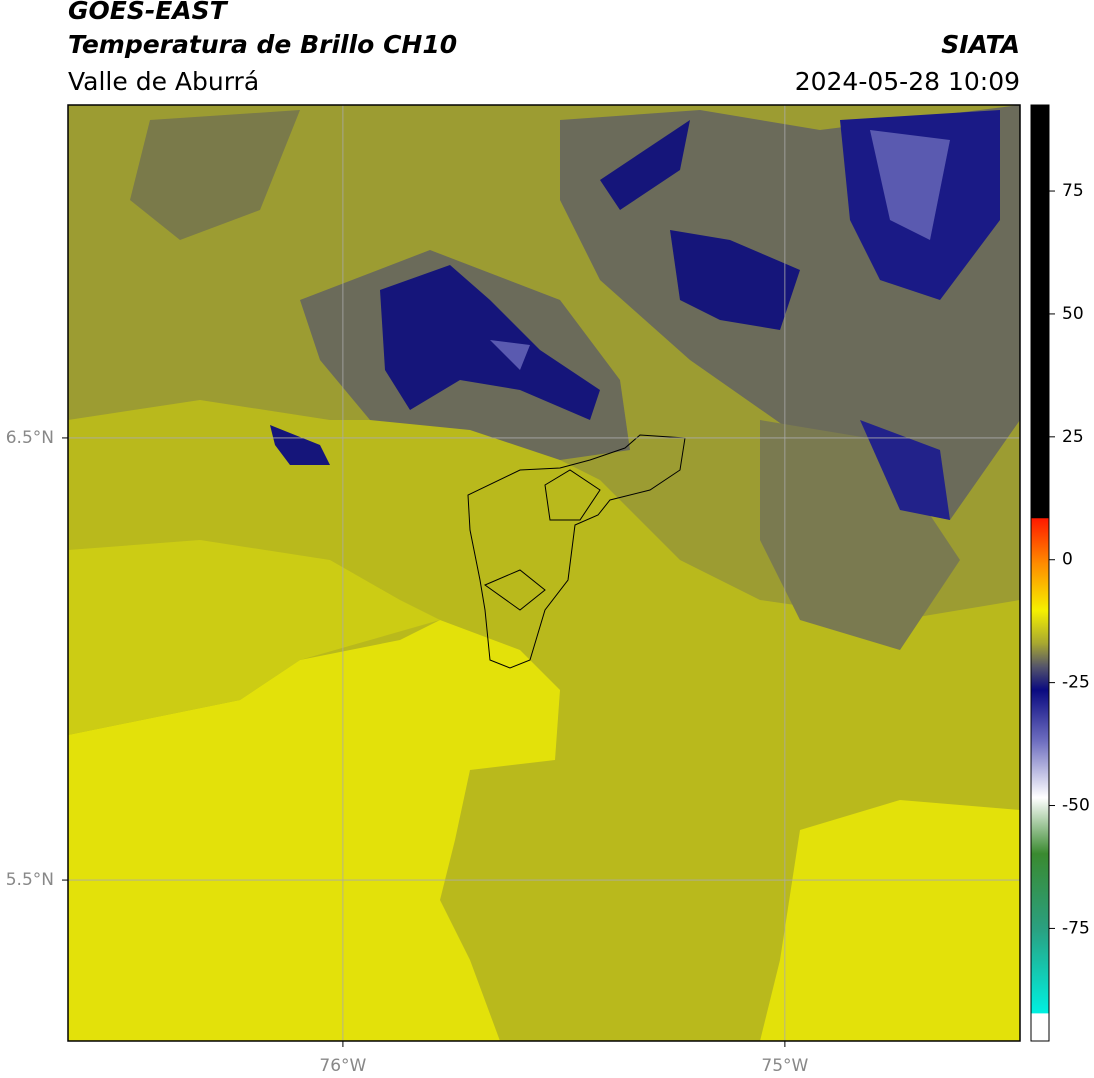 This screenshot has height=1078, width=1094. What do you see at coordinates (576, 551) in the screenshot?
I see `boundary` at bounding box center [576, 551].